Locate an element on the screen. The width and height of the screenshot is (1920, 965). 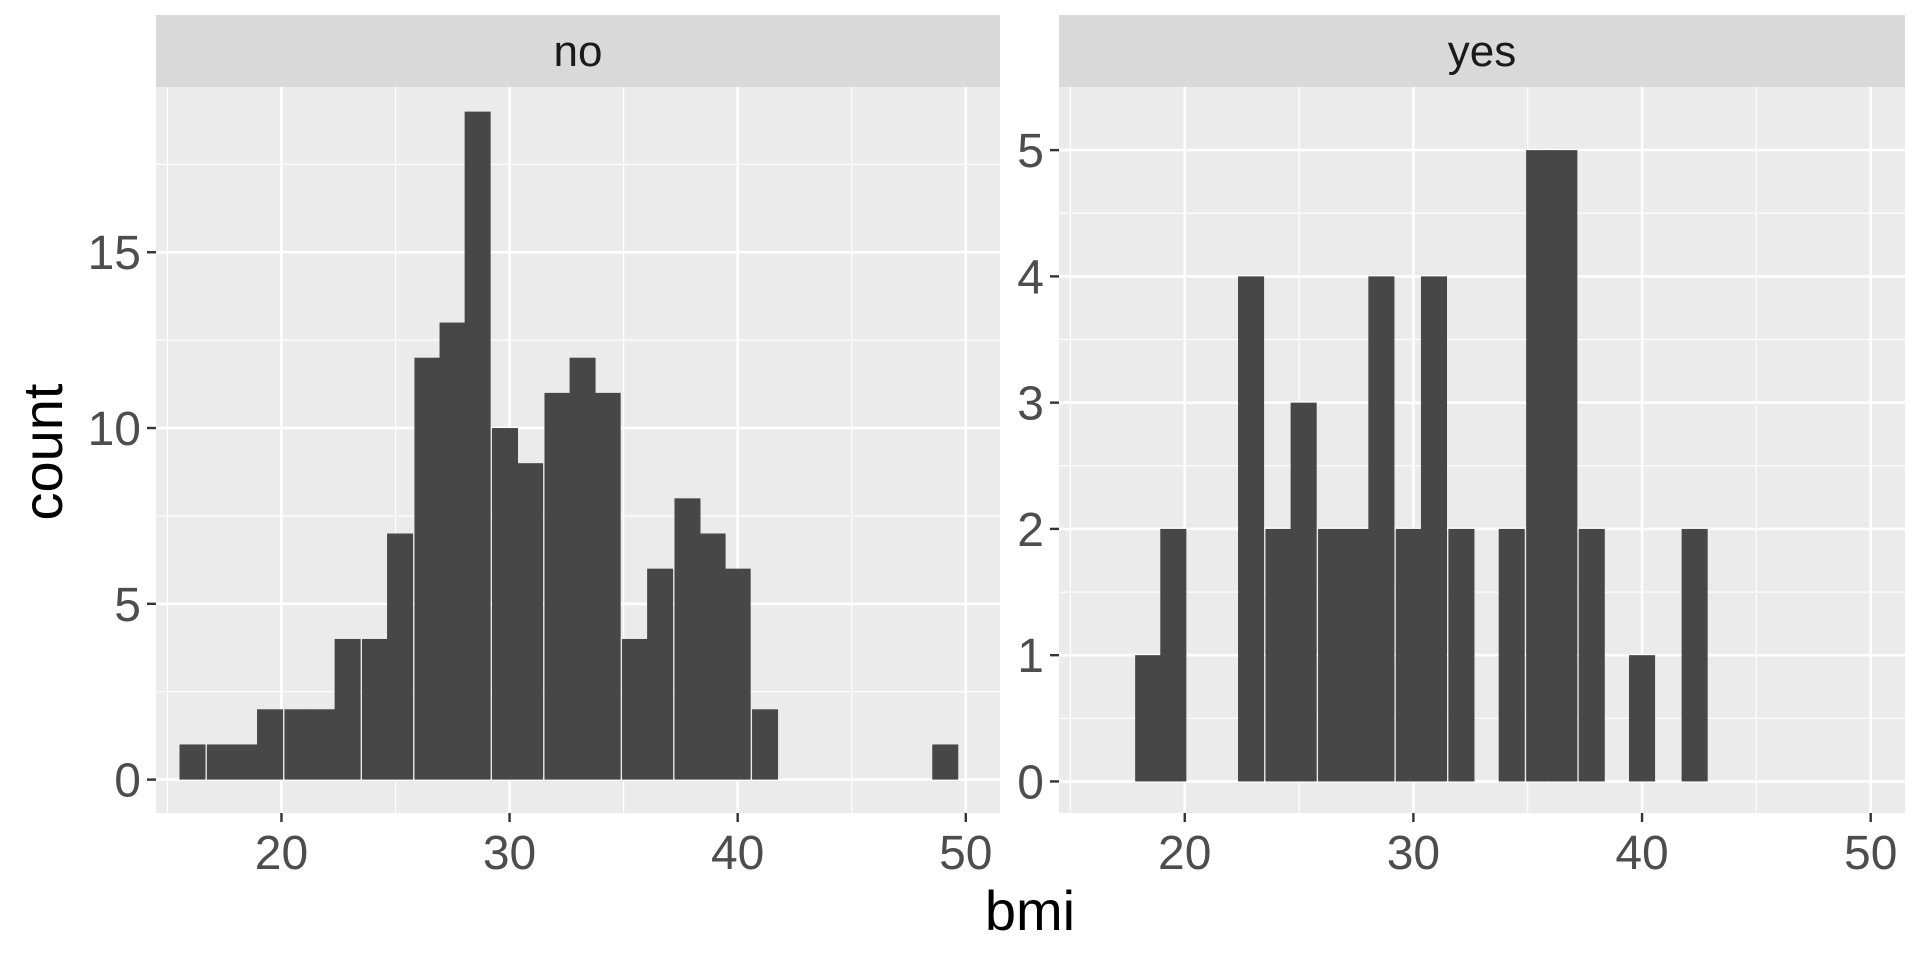
facet-strip-label: no is located at coordinates (578, 51).